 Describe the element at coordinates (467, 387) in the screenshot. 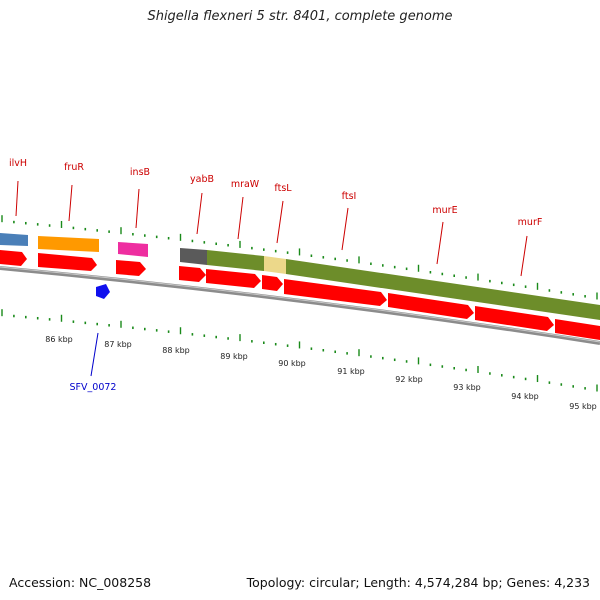

I see `kbp-label: 93 kbp` at that location.